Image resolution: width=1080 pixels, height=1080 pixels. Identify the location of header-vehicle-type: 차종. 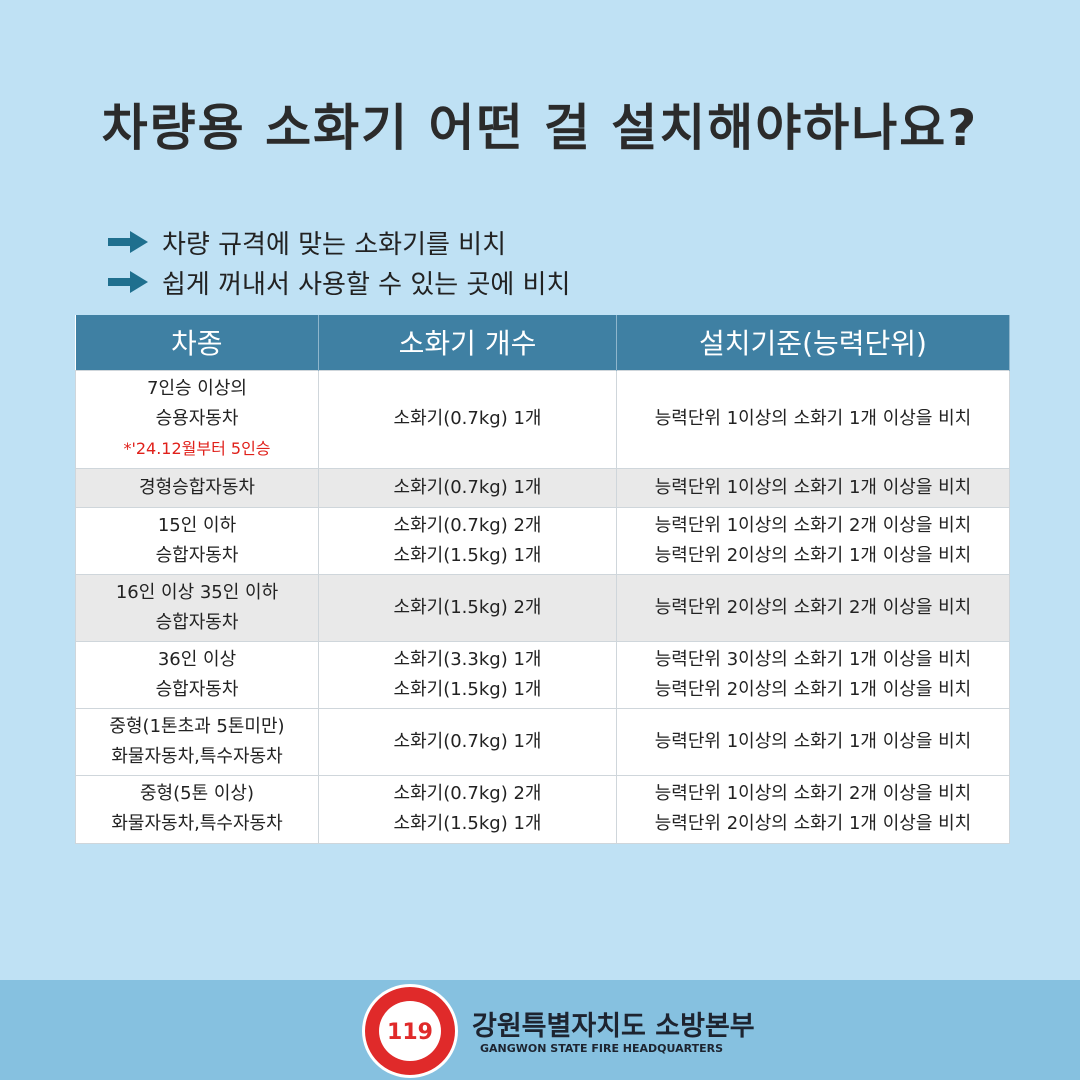
(197, 342).